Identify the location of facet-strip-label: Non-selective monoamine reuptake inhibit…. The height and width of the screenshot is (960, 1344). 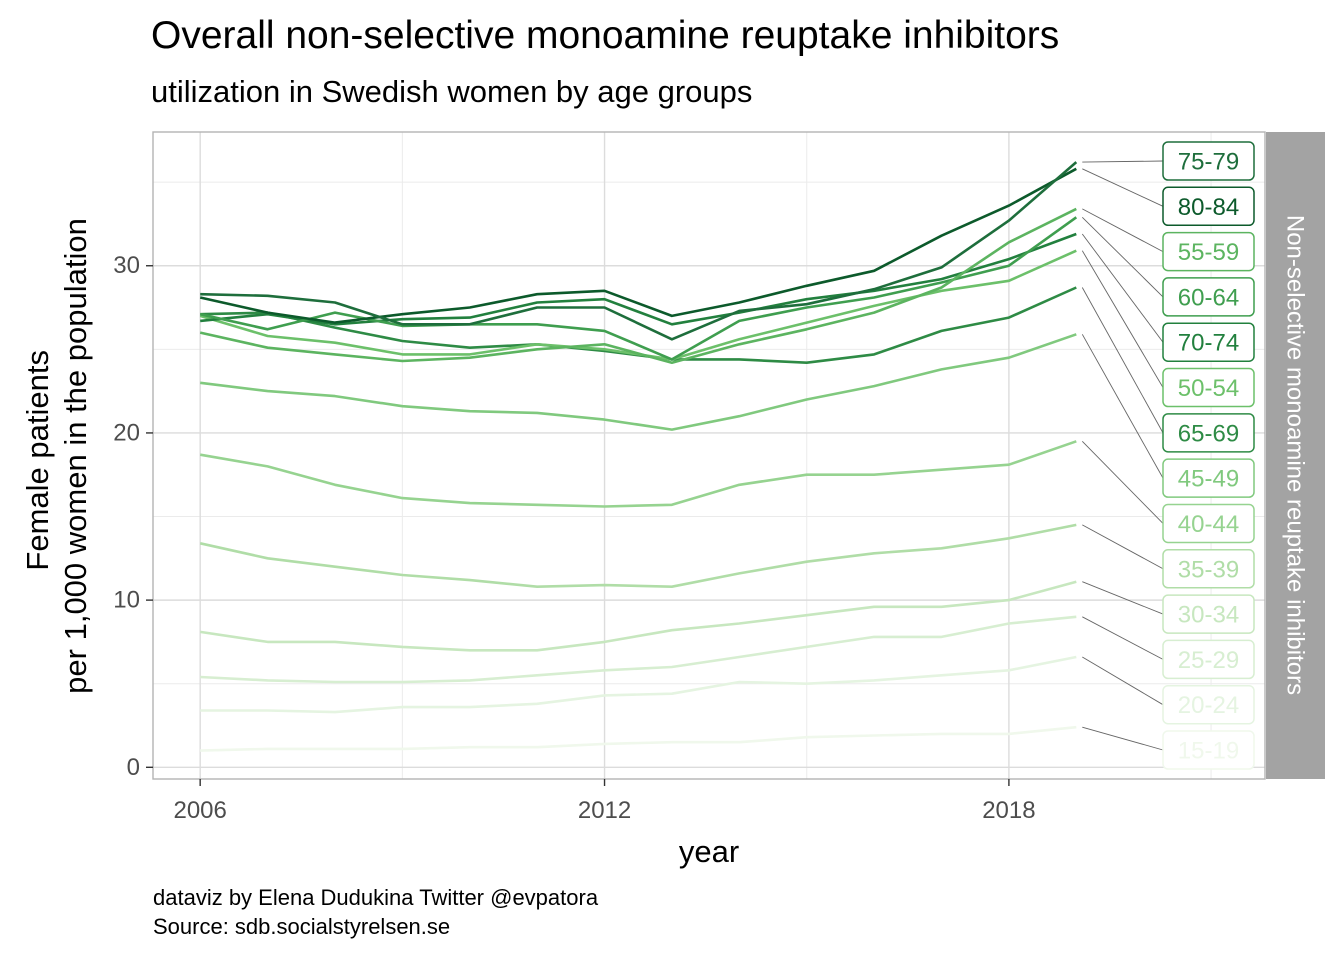
(1295, 455).